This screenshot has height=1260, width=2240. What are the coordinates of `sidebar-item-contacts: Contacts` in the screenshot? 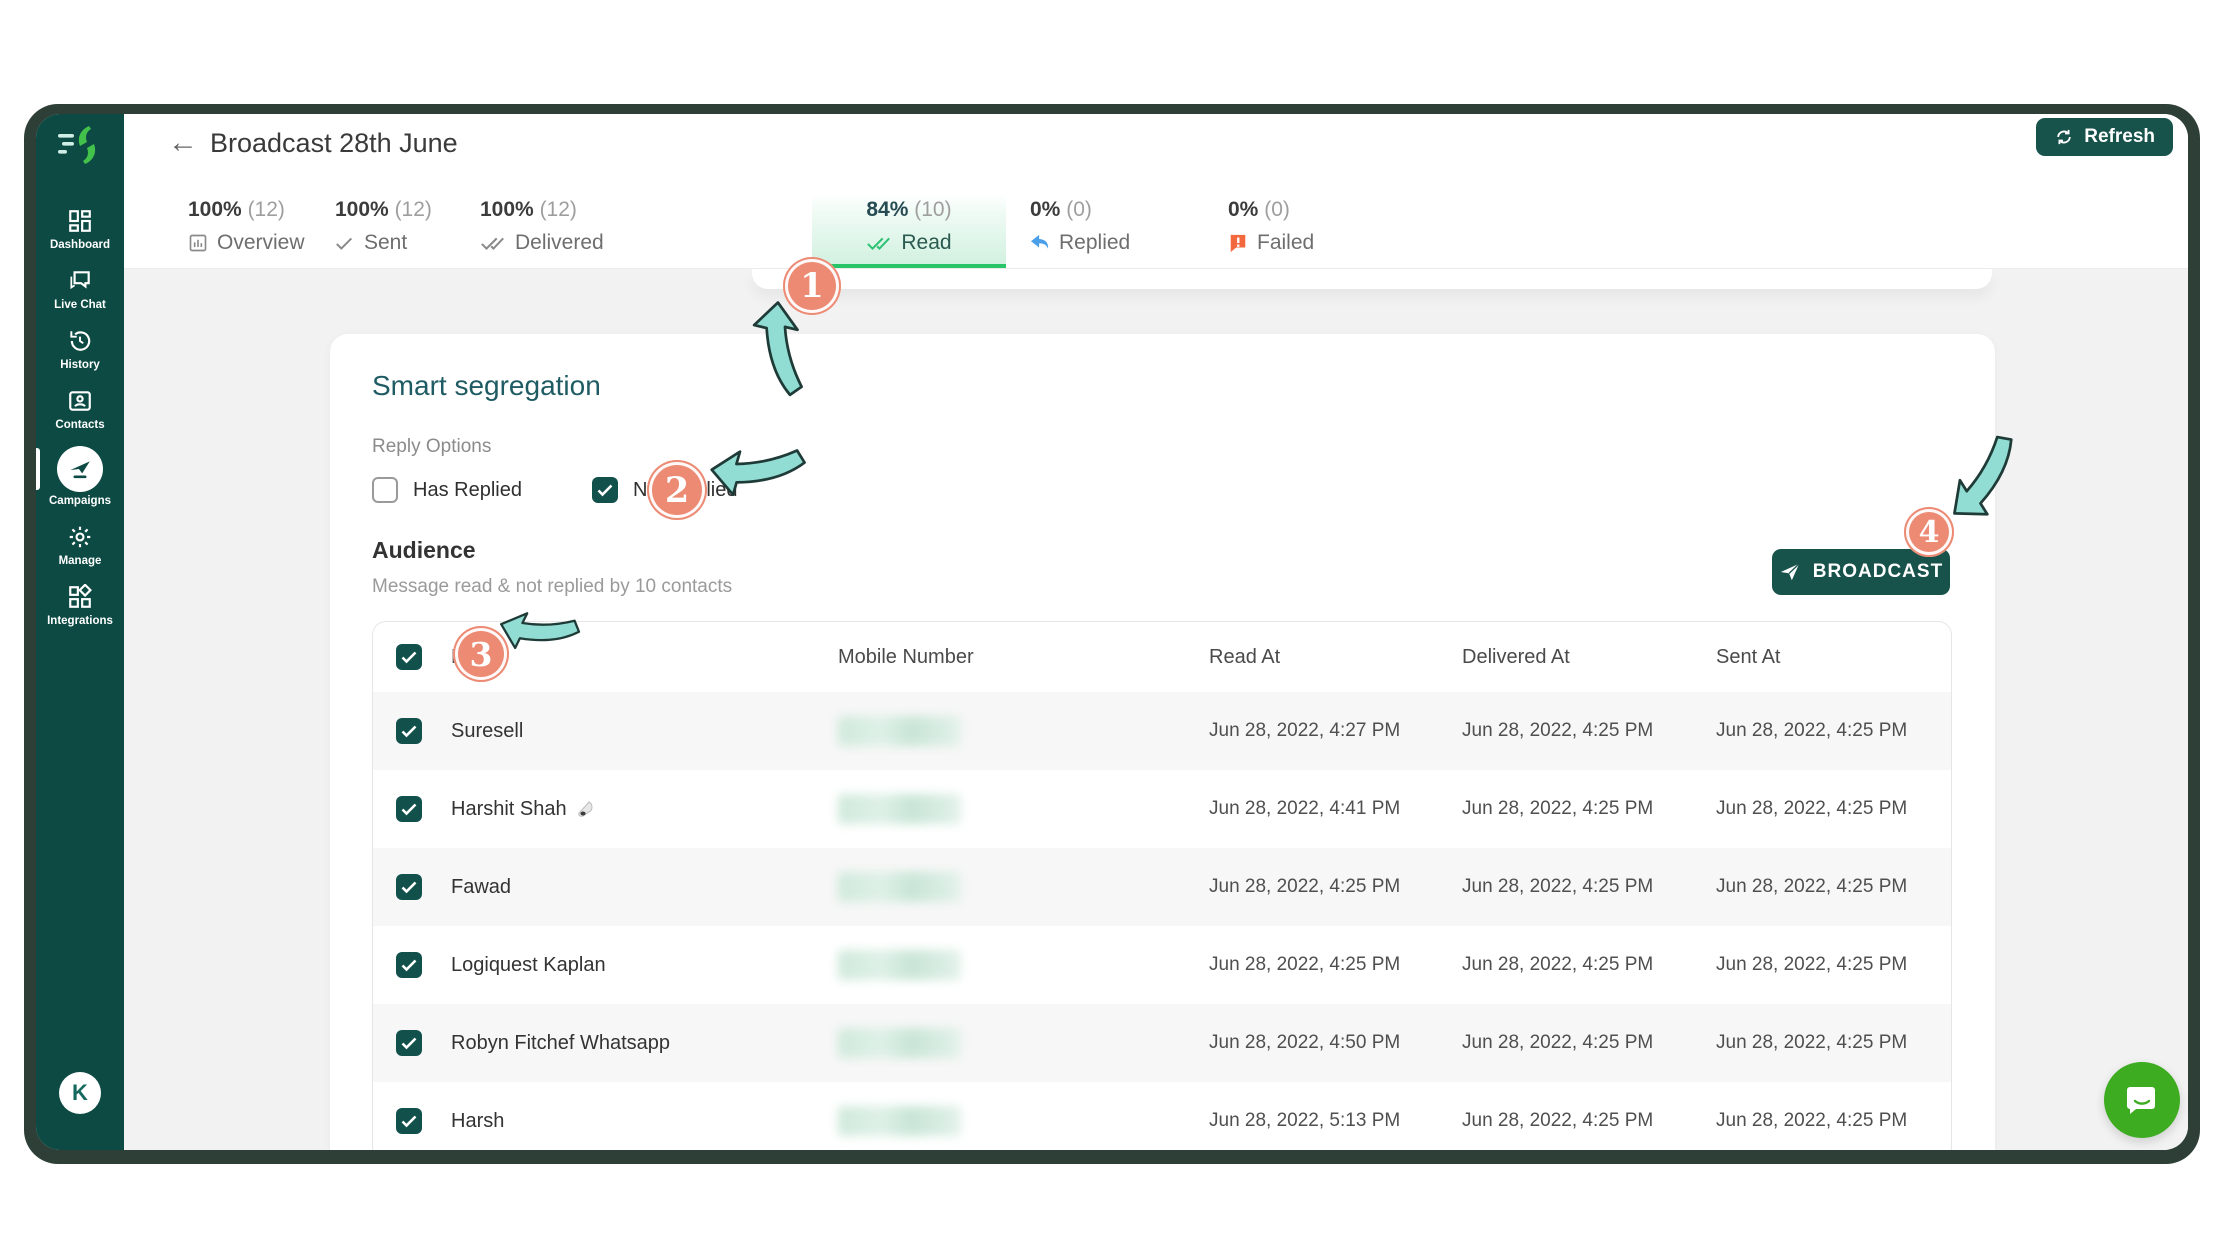 It's located at (80, 408).